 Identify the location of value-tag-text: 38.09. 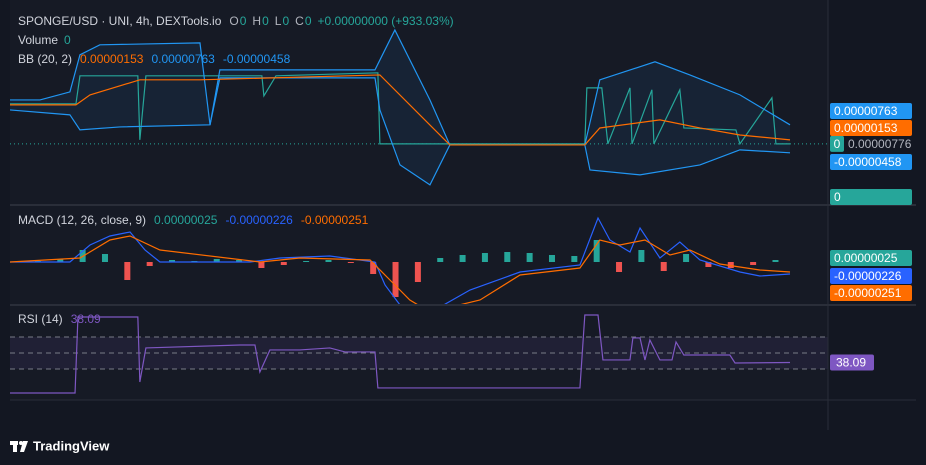
(851, 363).